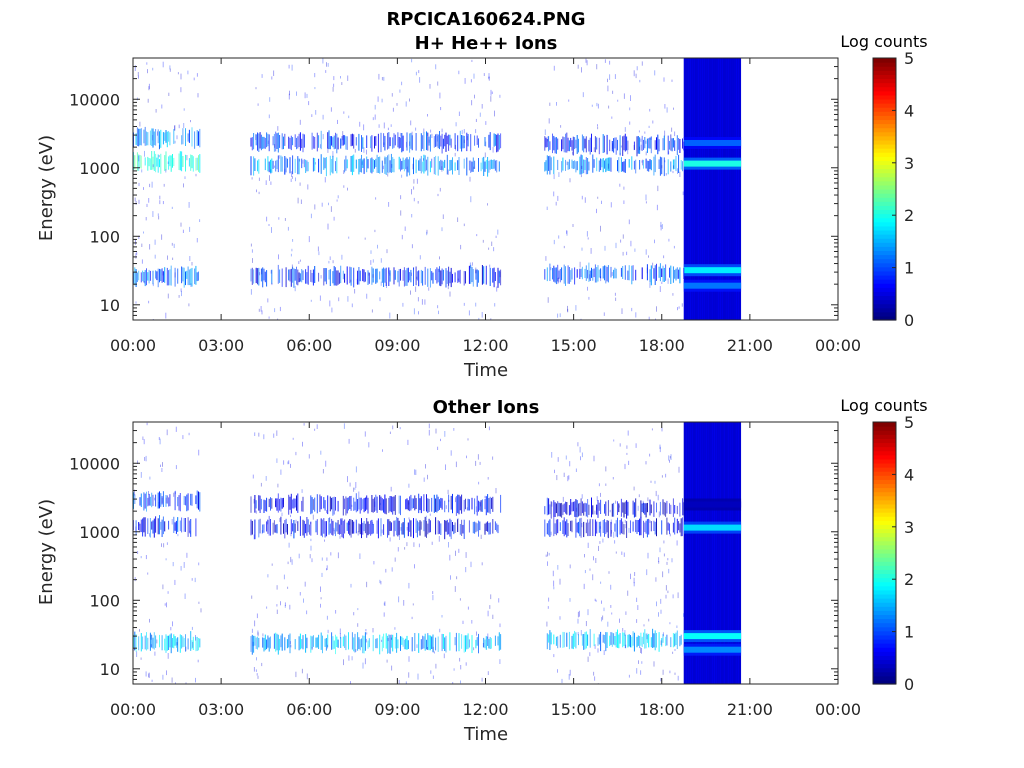  What do you see at coordinates (574, 345) in the screenshot?
I see `x-tick-label: 15:00` at bounding box center [574, 345].